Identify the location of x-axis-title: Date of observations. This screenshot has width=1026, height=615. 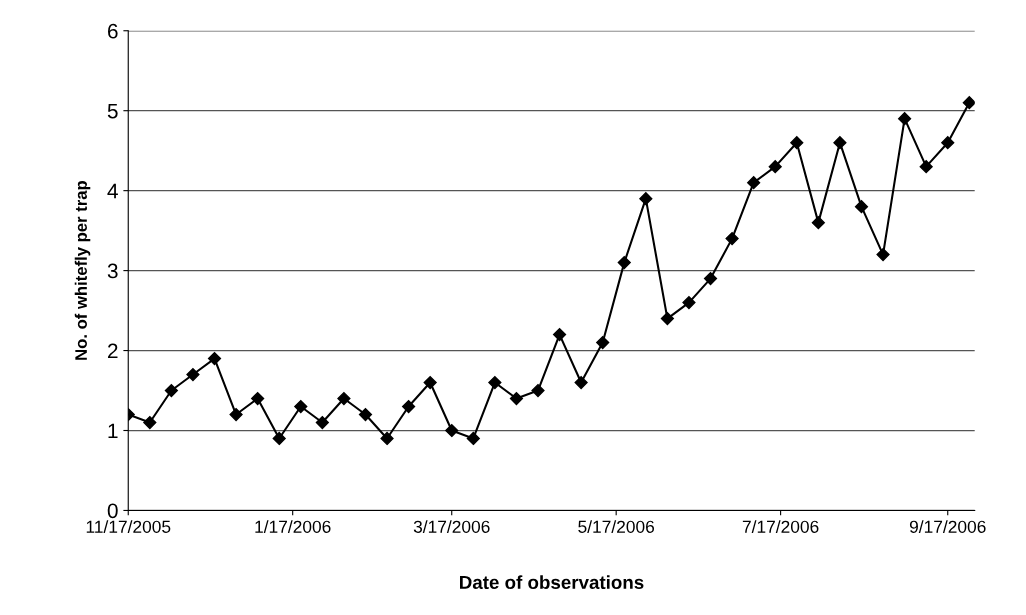
(552, 582).